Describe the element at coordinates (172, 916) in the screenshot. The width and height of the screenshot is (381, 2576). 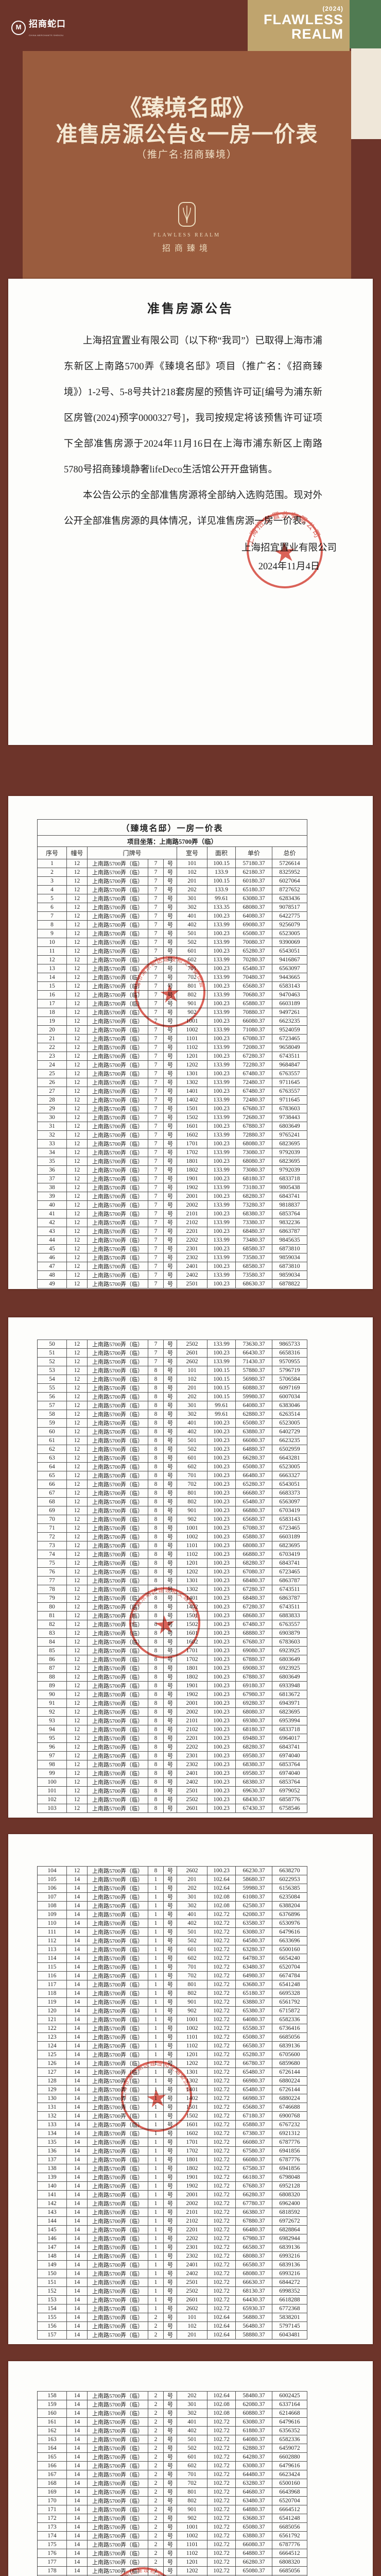
I see `table-row: 7 12 上南路5700弄（临） 7 号 401 100.23 64080.37 6422775` at that location.